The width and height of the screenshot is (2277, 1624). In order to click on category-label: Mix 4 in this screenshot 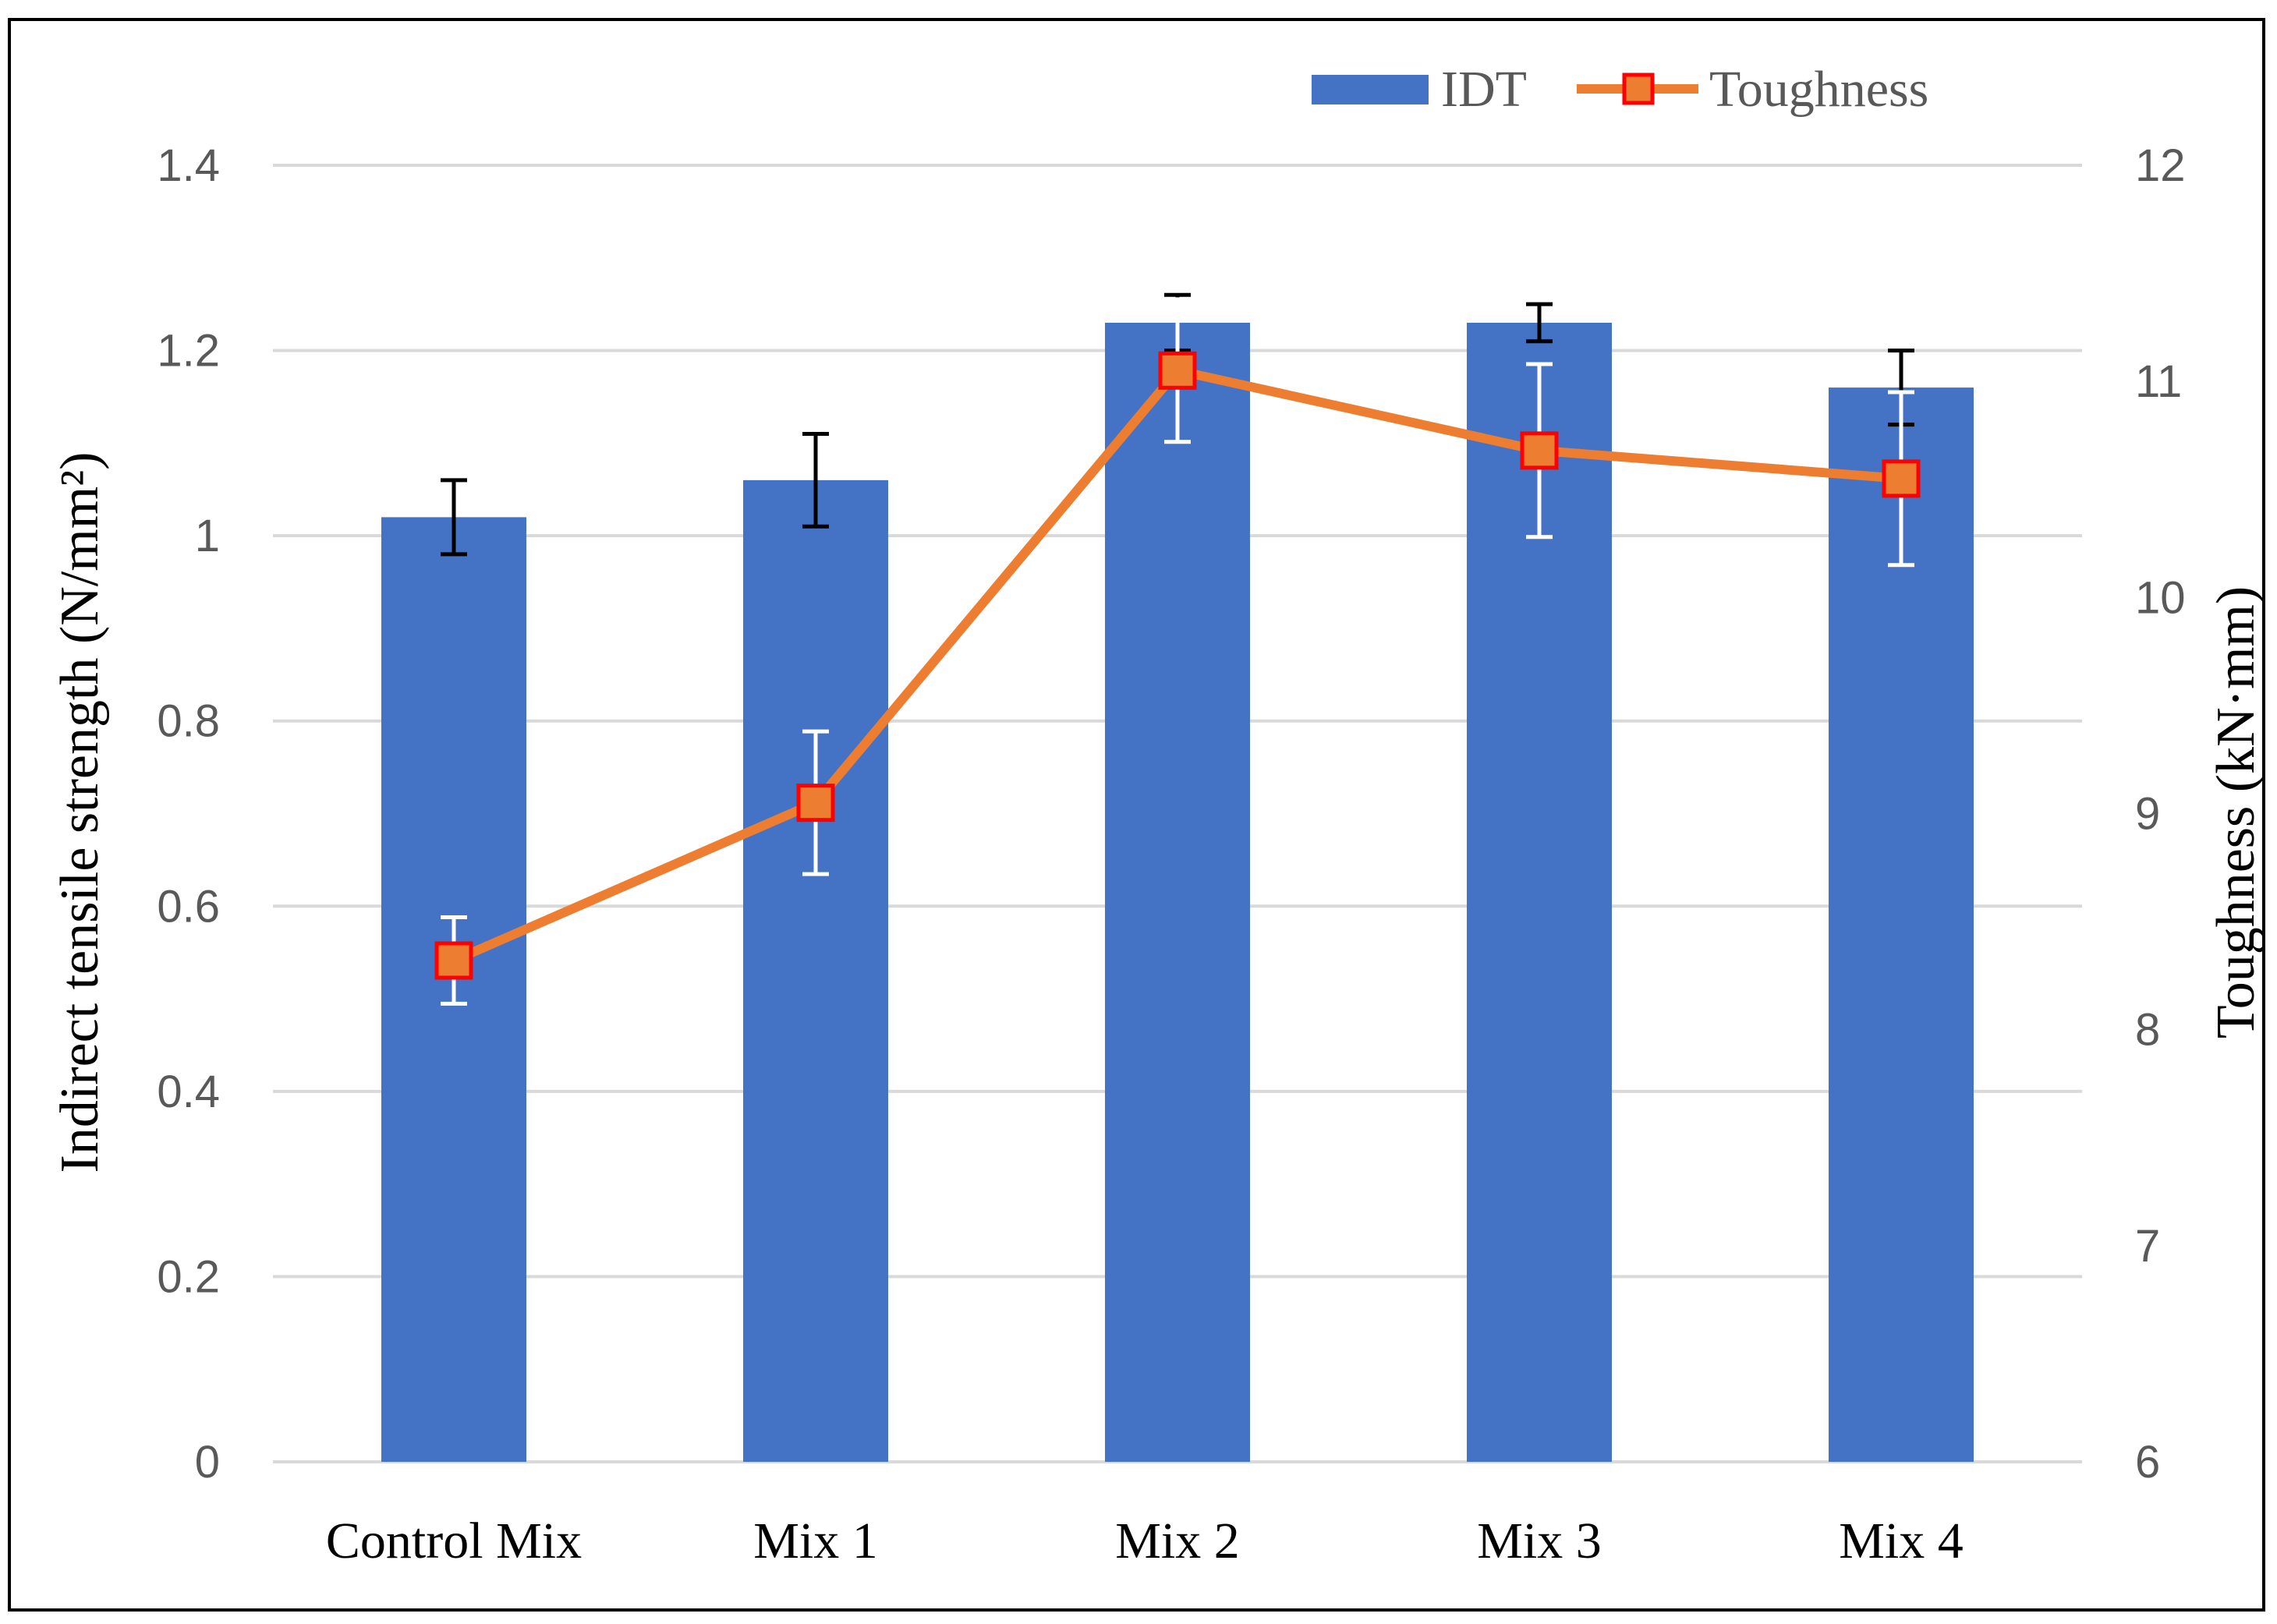, I will do `click(1901, 1541)`.